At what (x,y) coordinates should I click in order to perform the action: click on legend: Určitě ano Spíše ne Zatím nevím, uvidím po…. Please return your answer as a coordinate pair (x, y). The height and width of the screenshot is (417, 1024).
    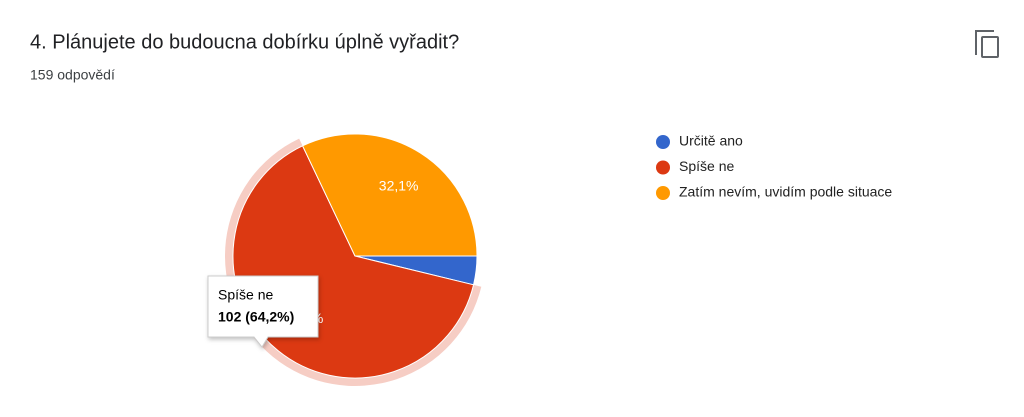
    Looking at the image, I should click on (774, 166).